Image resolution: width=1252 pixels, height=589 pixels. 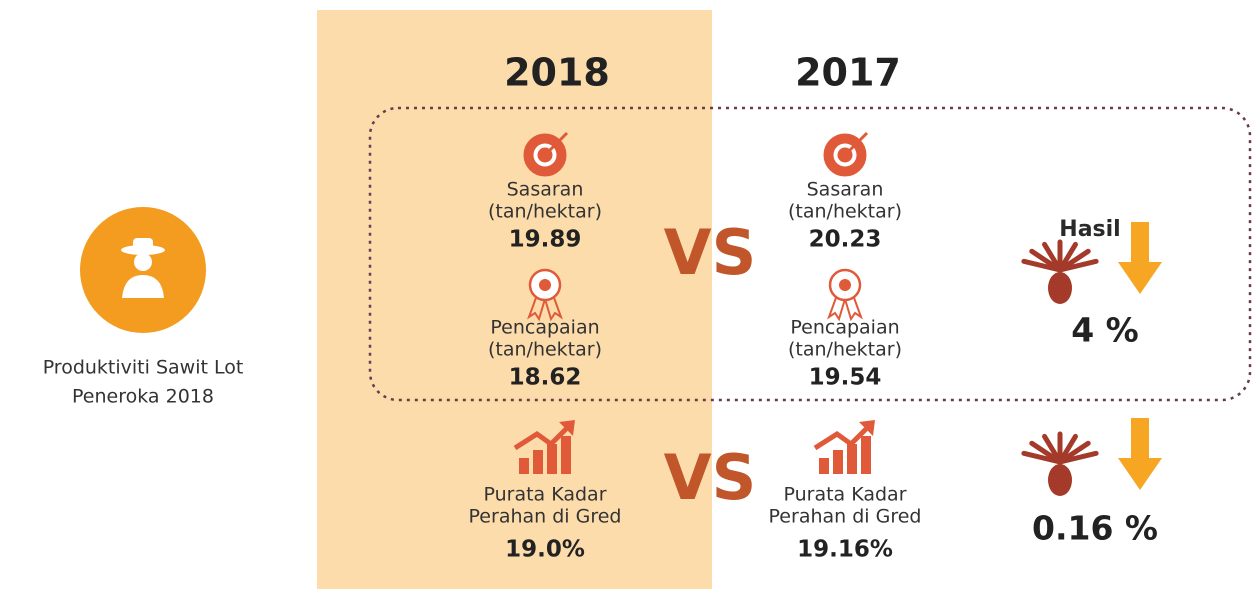 I want to click on year-heading: 2017, so click(x=848, y=73).